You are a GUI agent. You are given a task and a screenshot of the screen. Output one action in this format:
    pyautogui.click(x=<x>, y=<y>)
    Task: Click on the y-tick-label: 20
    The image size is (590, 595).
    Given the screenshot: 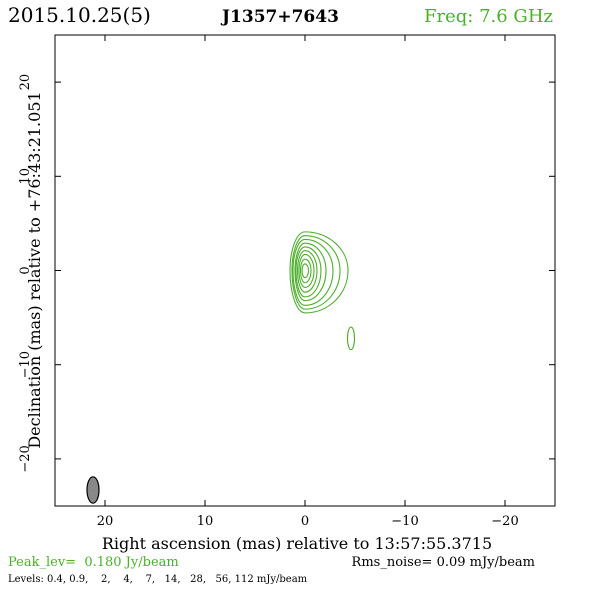 What is the action you would take?
    pyautogui.click(x=25, y=82)
    